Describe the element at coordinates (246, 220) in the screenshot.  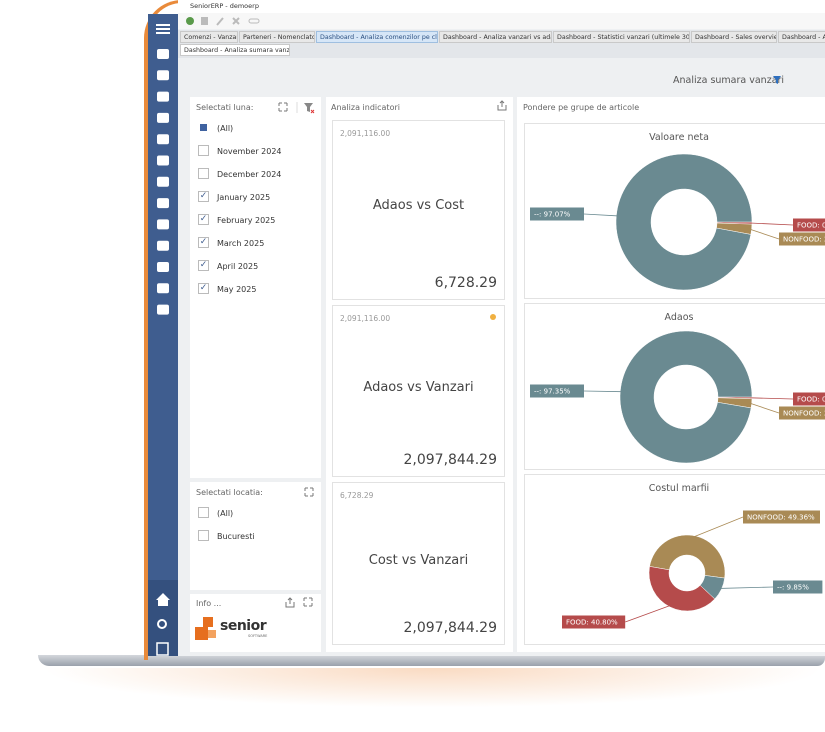
I see `filter-label: February 2025` at that location.